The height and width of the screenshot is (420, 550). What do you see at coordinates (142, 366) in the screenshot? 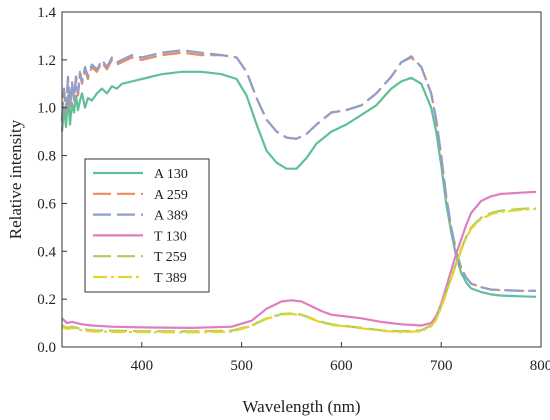
I see `x-tick-label: 400` at bounding box center [142, 366].